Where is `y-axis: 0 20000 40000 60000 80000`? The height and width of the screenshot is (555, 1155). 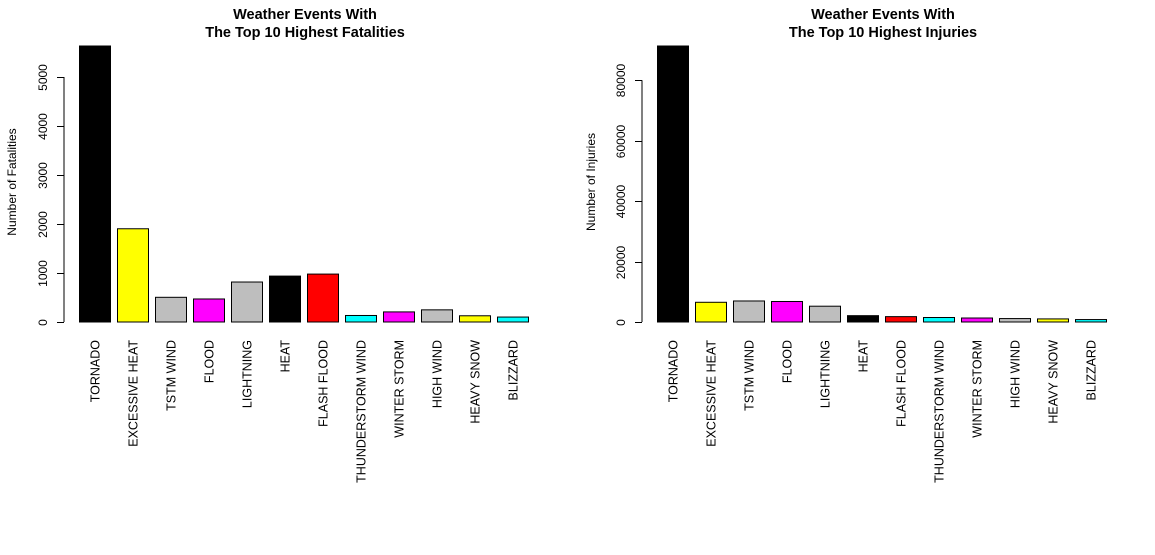
y-axis: 0 20000 40000 60000 80000 is located at coordinates (628, 194).